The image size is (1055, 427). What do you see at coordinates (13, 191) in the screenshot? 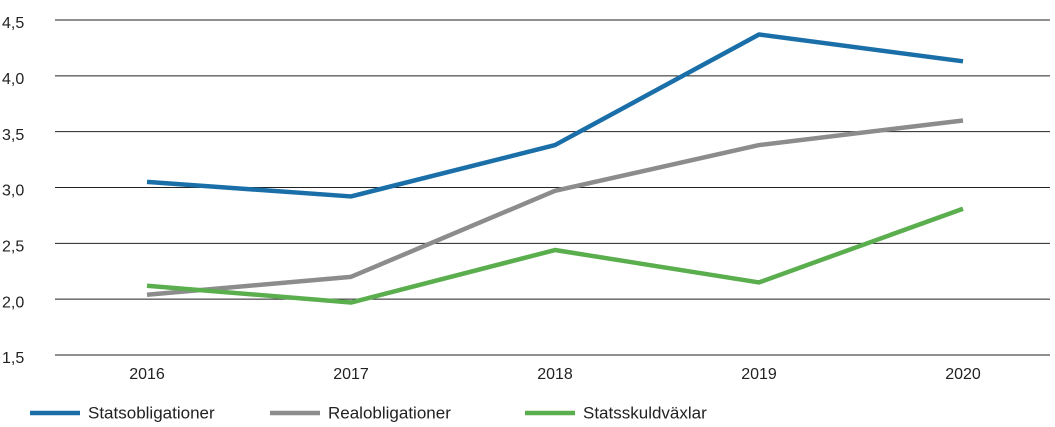
I see `y-tick-label: 3,0` at bounding box center [13, 191].